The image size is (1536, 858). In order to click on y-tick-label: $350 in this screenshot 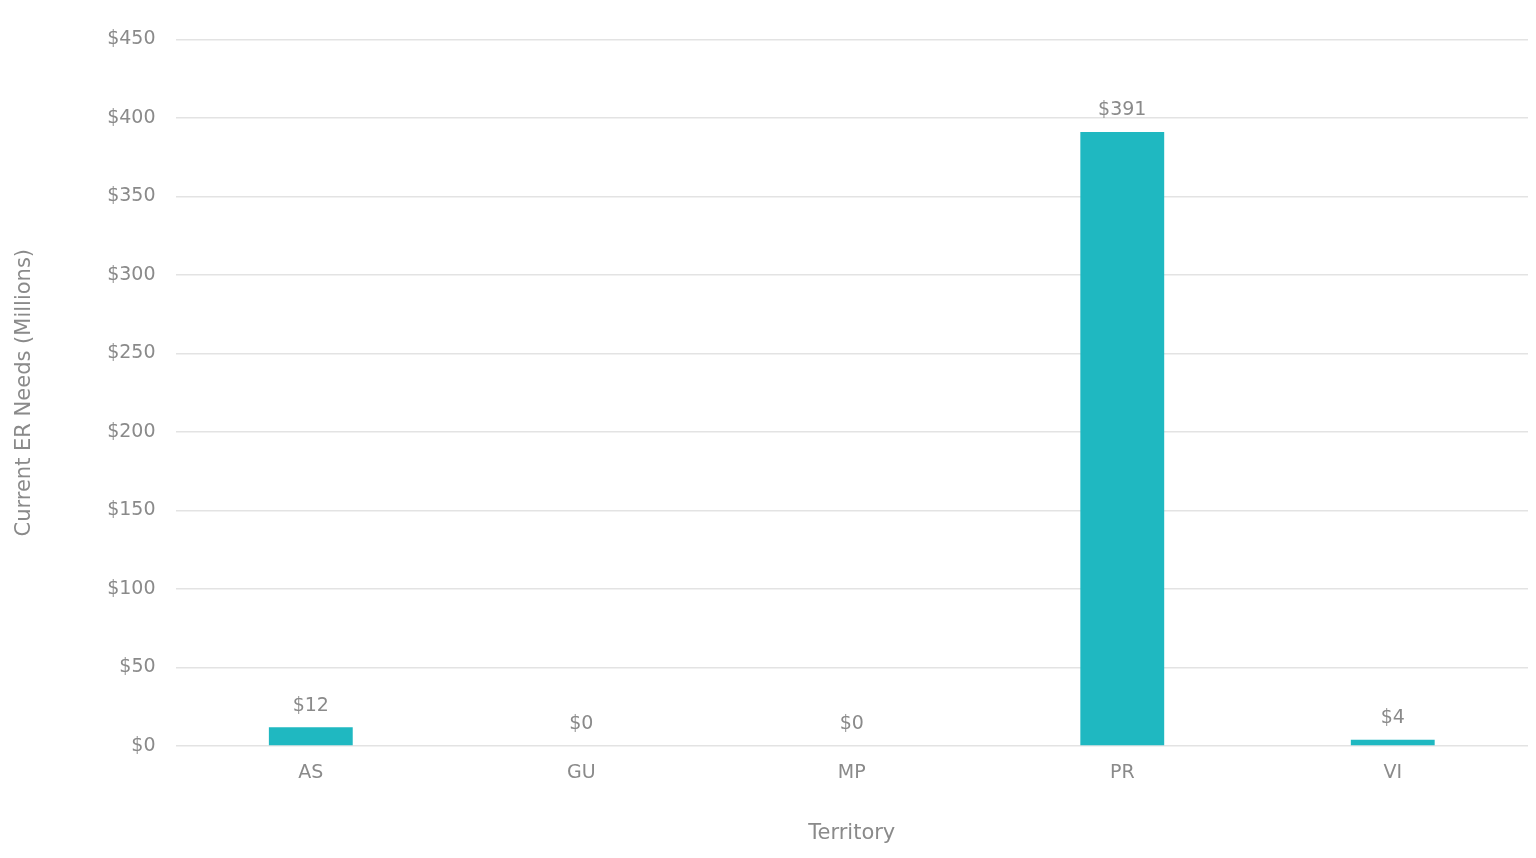, I will do `click(131, 194)`.